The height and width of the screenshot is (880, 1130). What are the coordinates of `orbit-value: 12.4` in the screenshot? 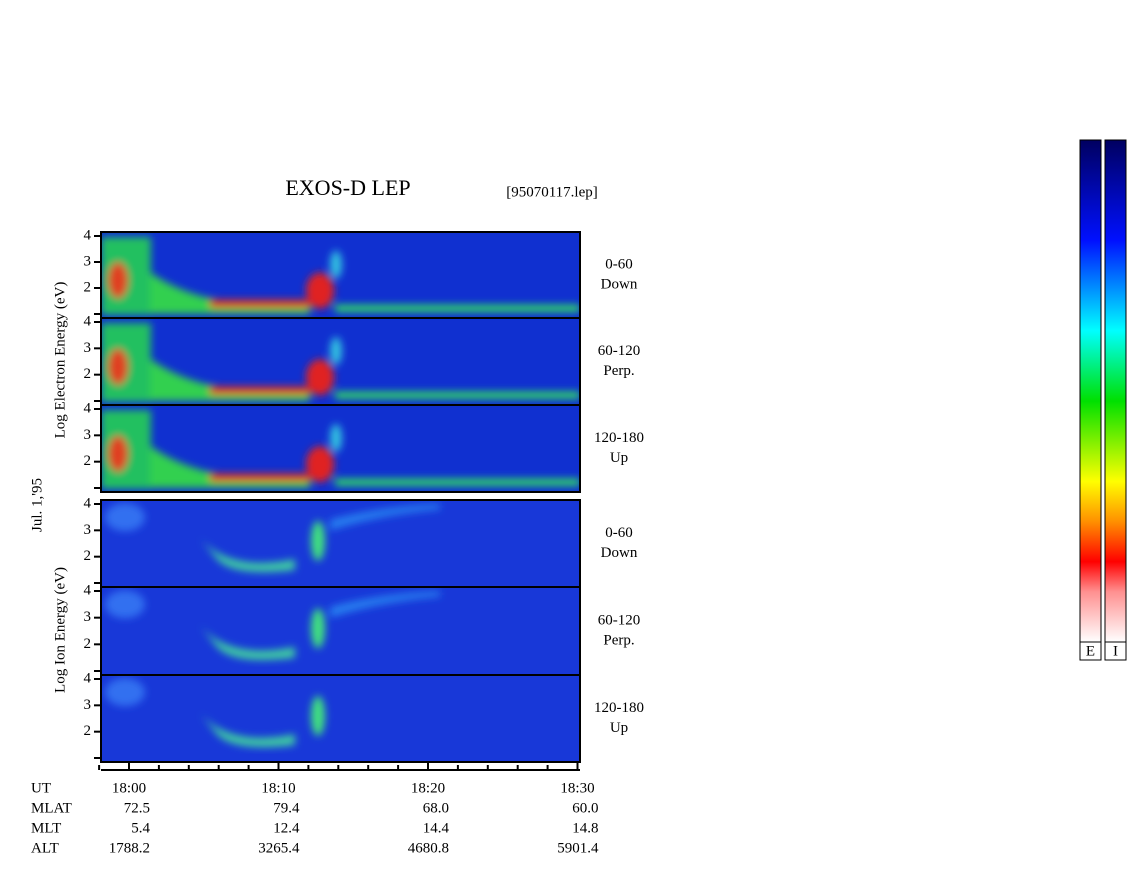 It's located at (286, 828).